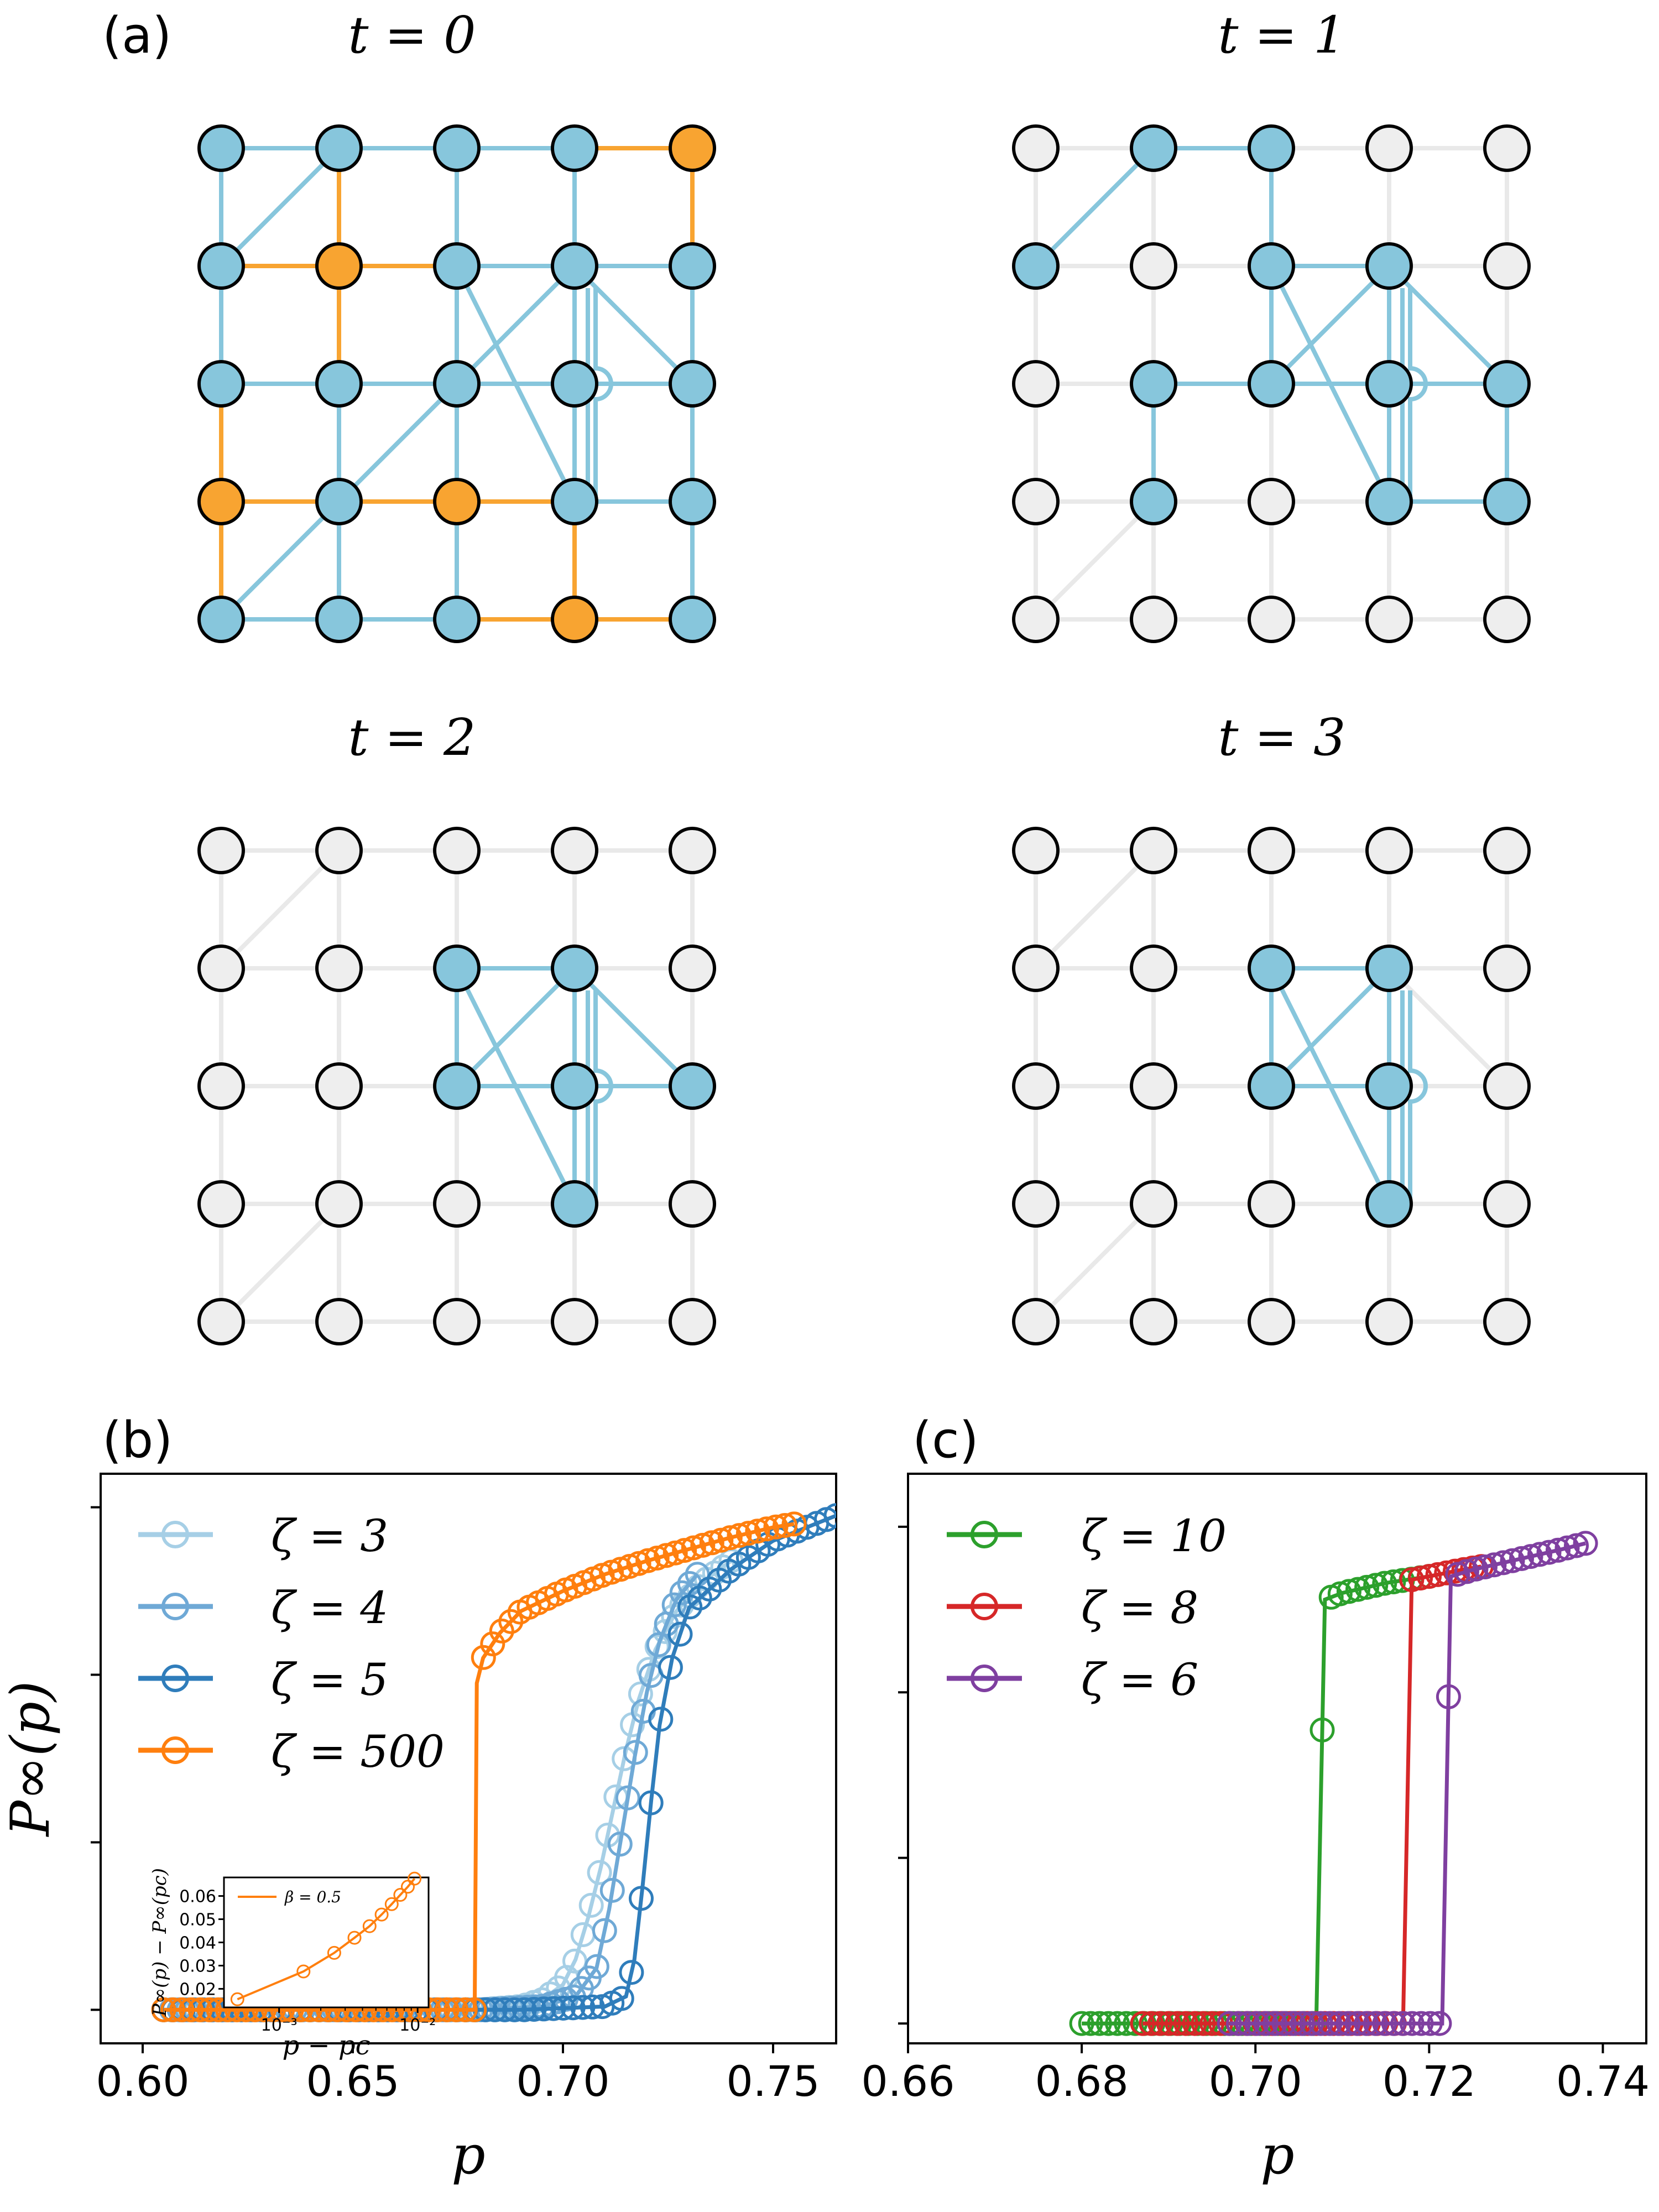 This screenshot has width=1659, height=2212. What do you see at coordinates (198, 1966) in the screenshot?
I see `inset-y-tick-label: 0.03` at bounding box center [198, 1966].